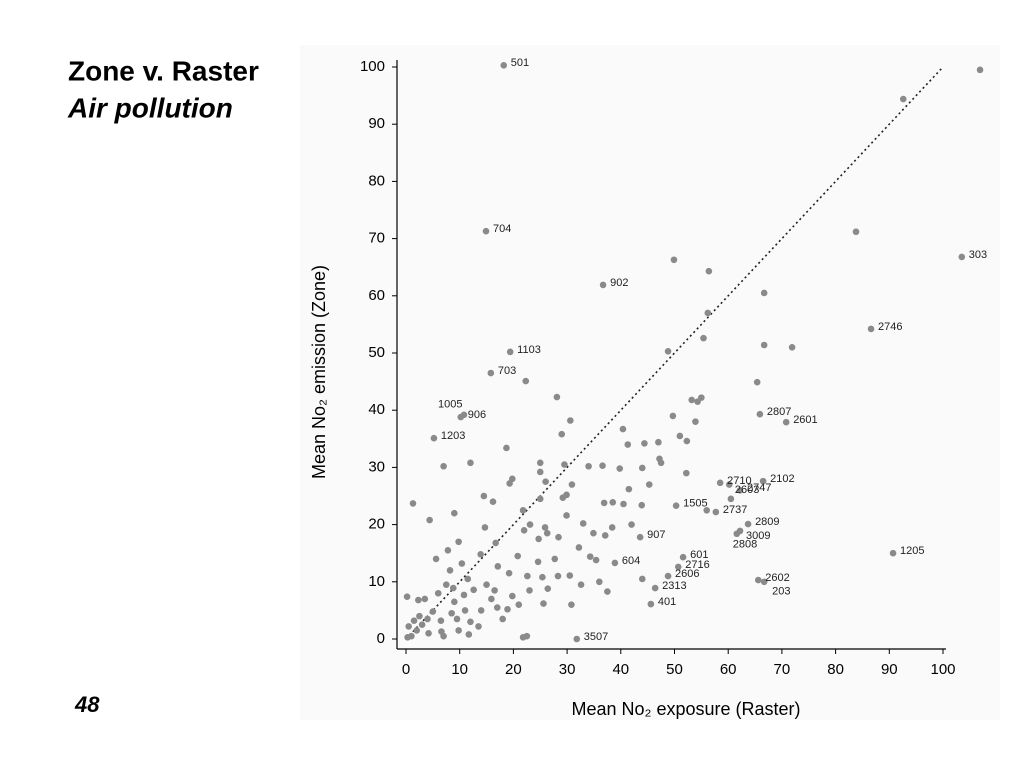  What do you see at coordinates (767, 522) in the screenshot?
I see `point-label: 2809` at bounding box center [767, 522].